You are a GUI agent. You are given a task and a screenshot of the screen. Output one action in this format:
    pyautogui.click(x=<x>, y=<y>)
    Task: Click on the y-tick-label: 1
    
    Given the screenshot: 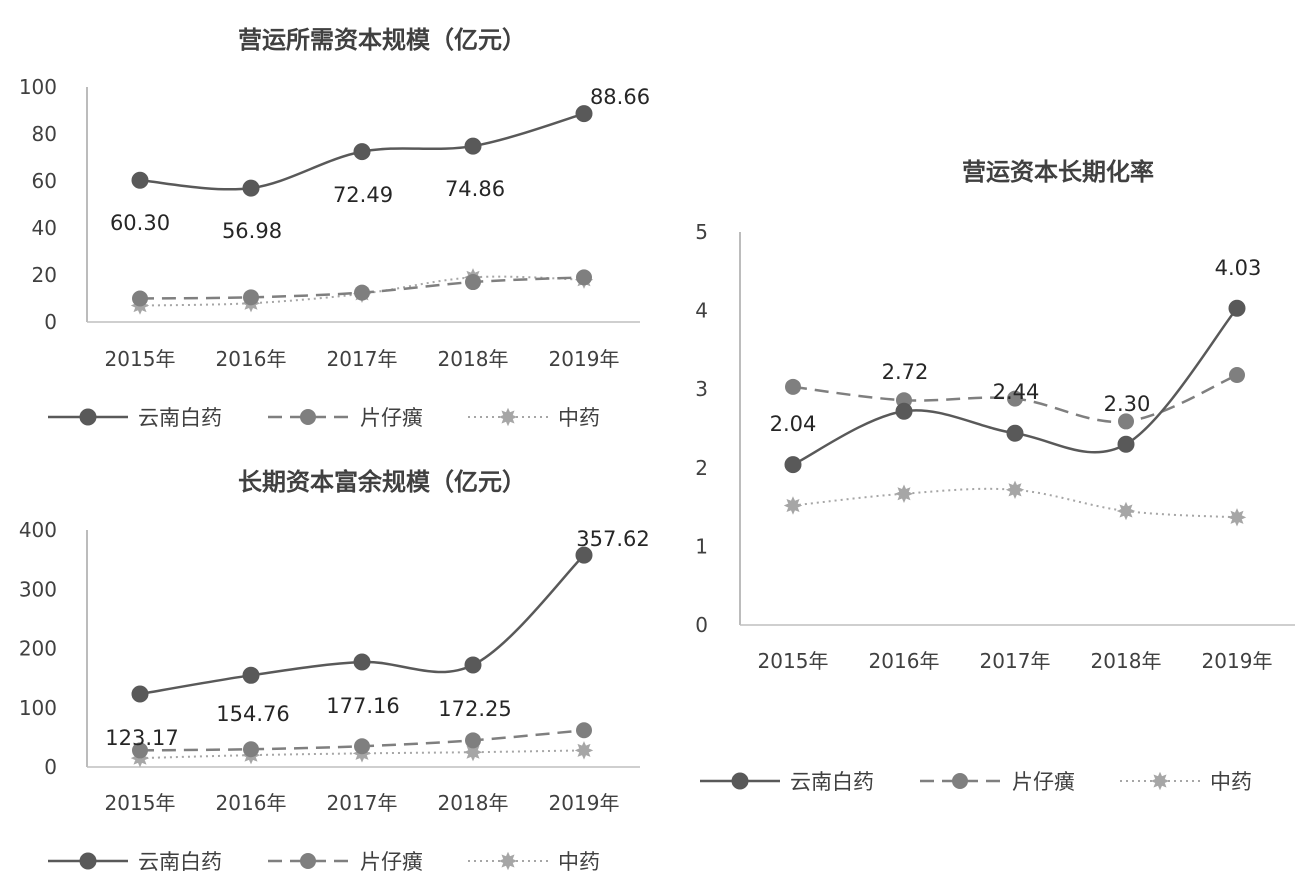 What is the action you would take?
    pyautogui.click(x=701, y=546)
    